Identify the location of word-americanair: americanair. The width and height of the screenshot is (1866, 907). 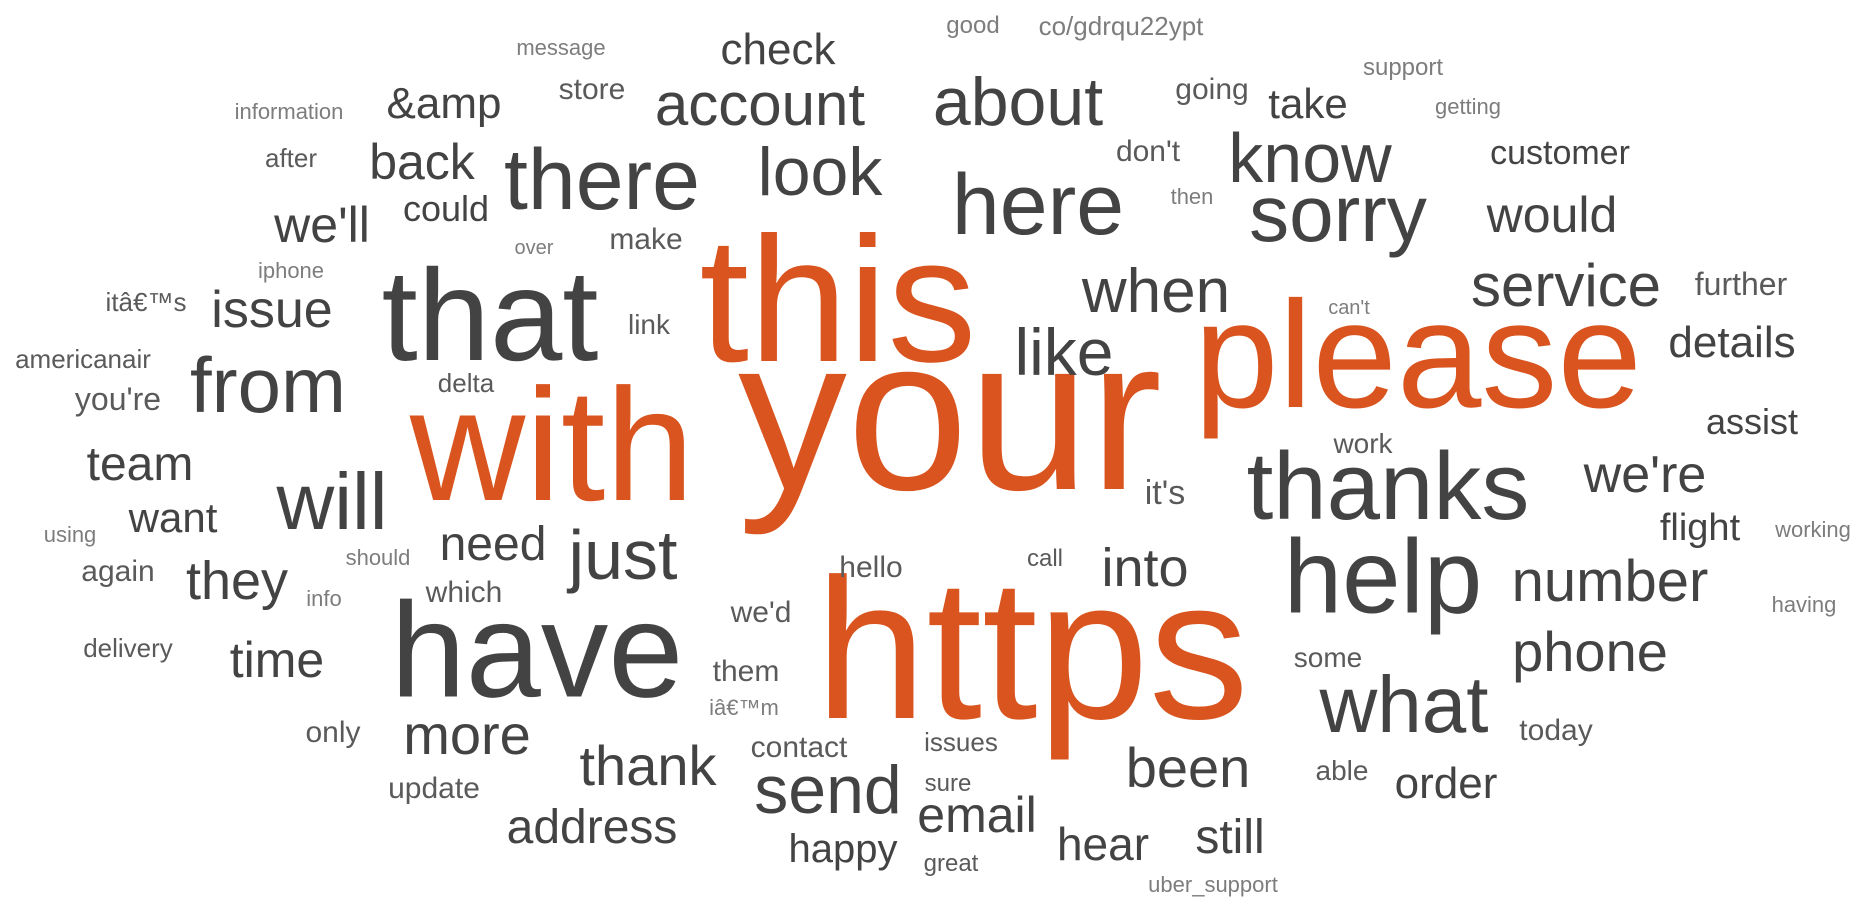
(83, 359).